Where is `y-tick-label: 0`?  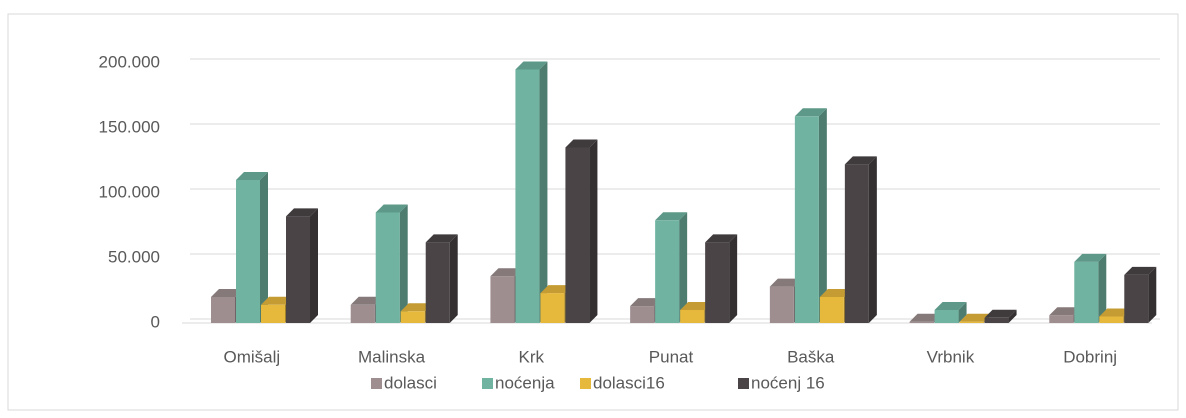 y-tick-label: 0 is located at coordinates (155, 321).